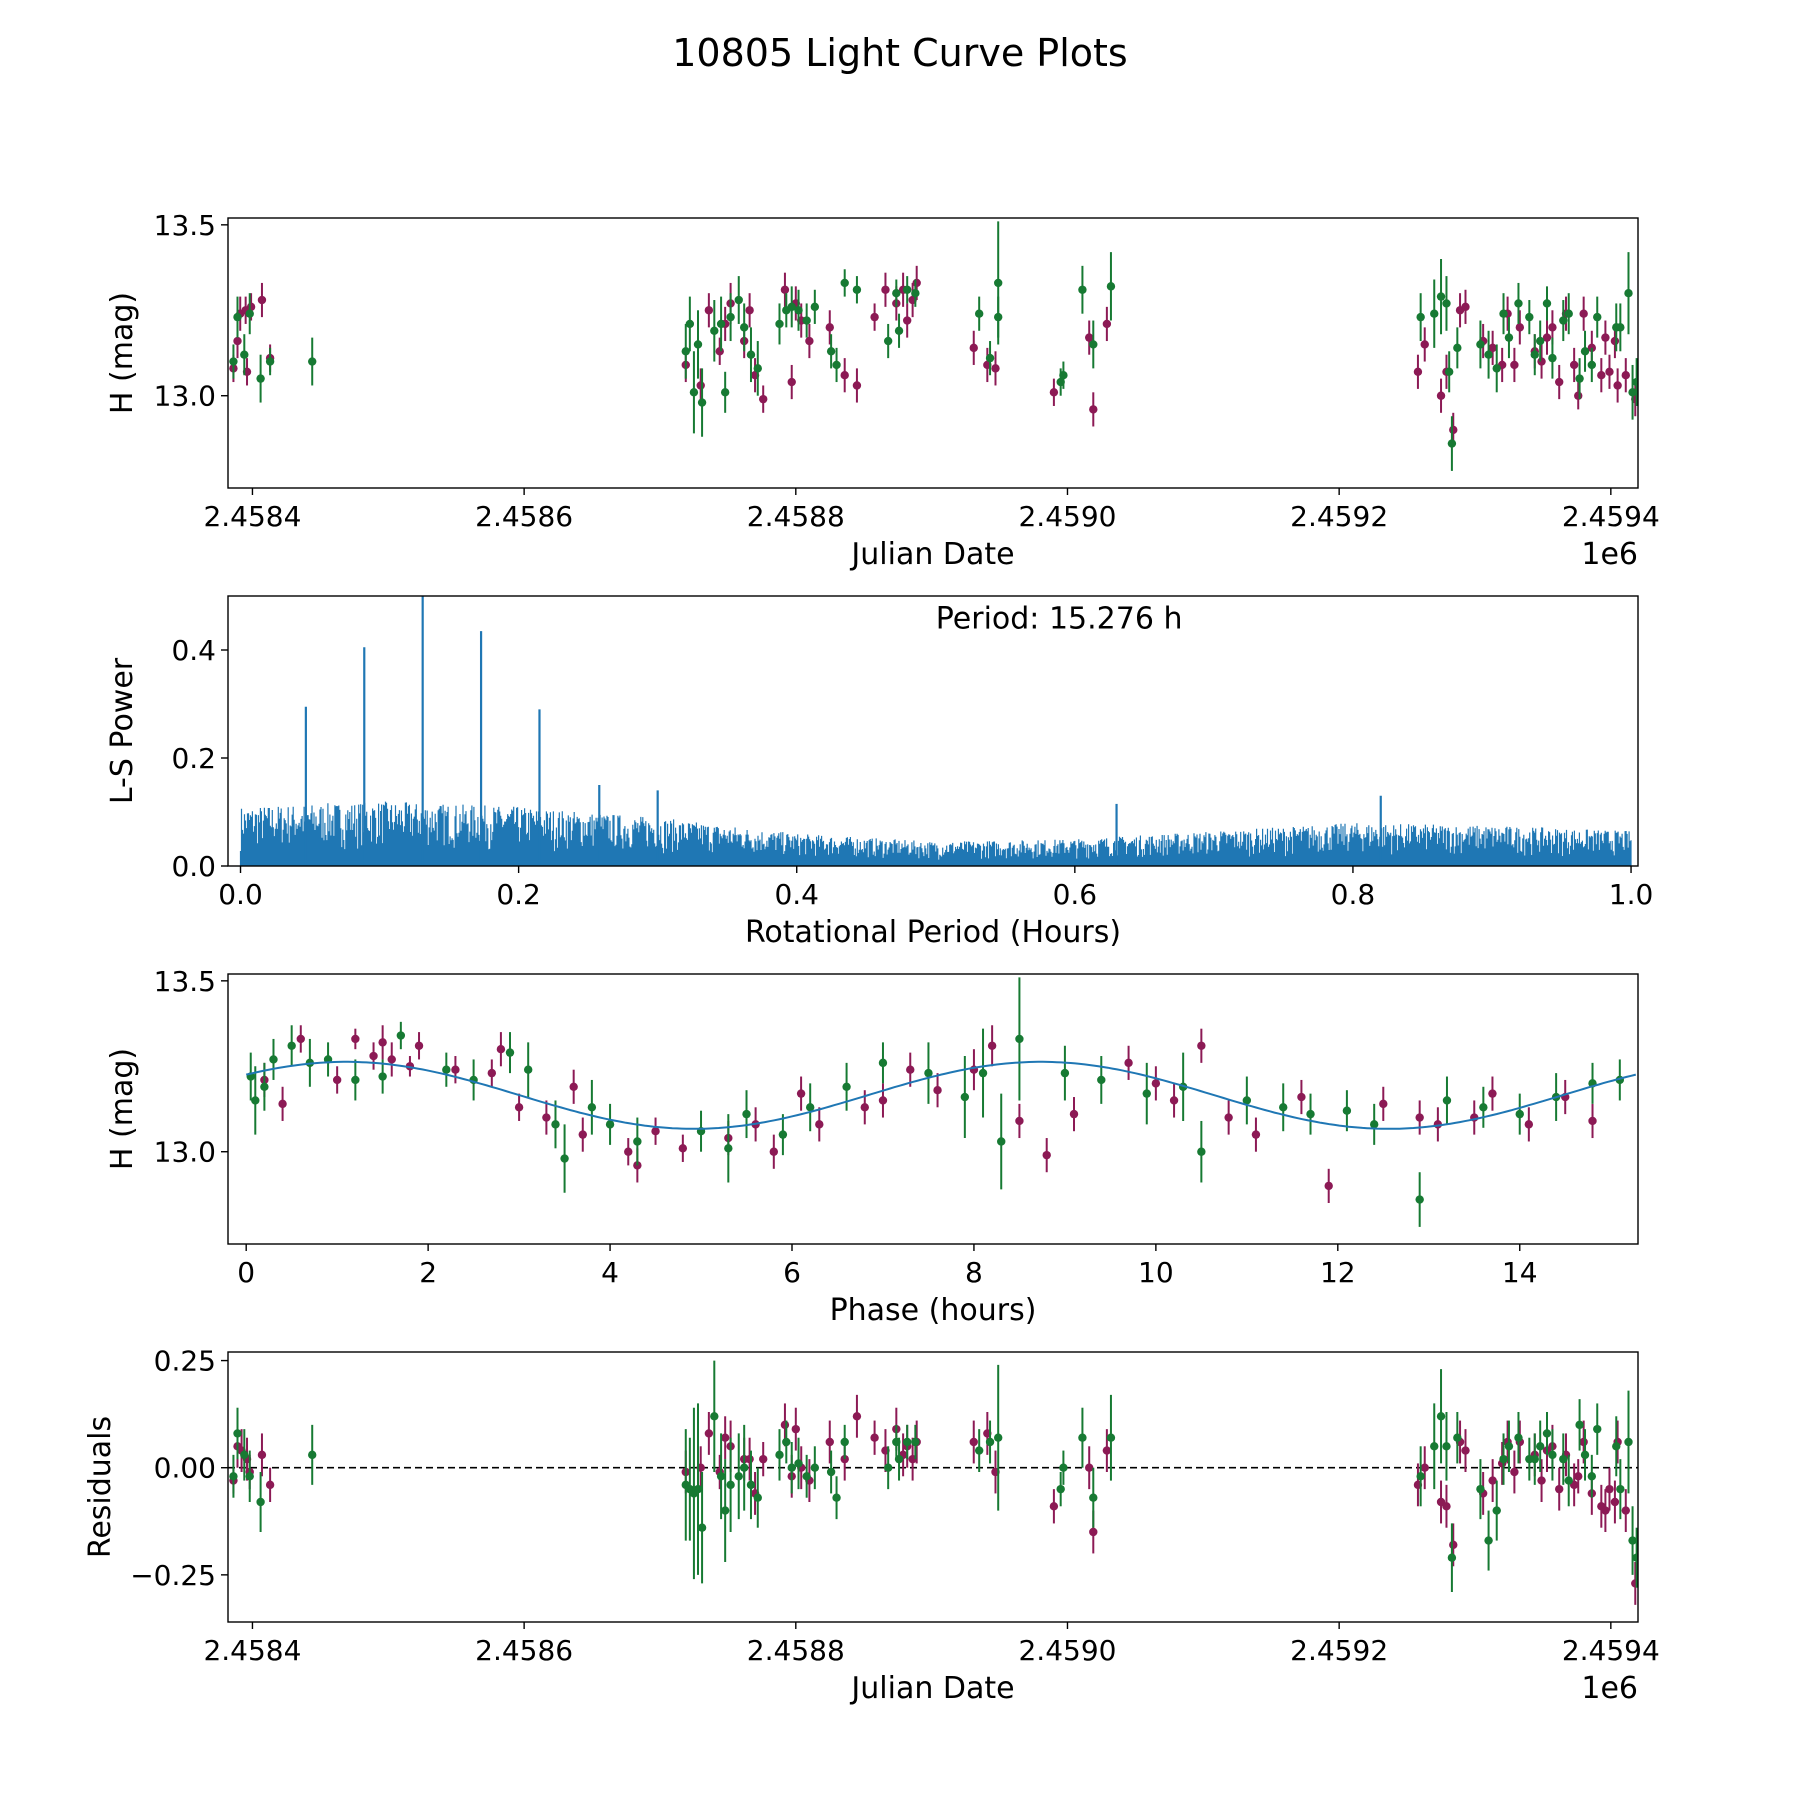  Describe the element at coordinates (185, 396) in the screenshot. I see `y-tick-label: 13.0` at that location.